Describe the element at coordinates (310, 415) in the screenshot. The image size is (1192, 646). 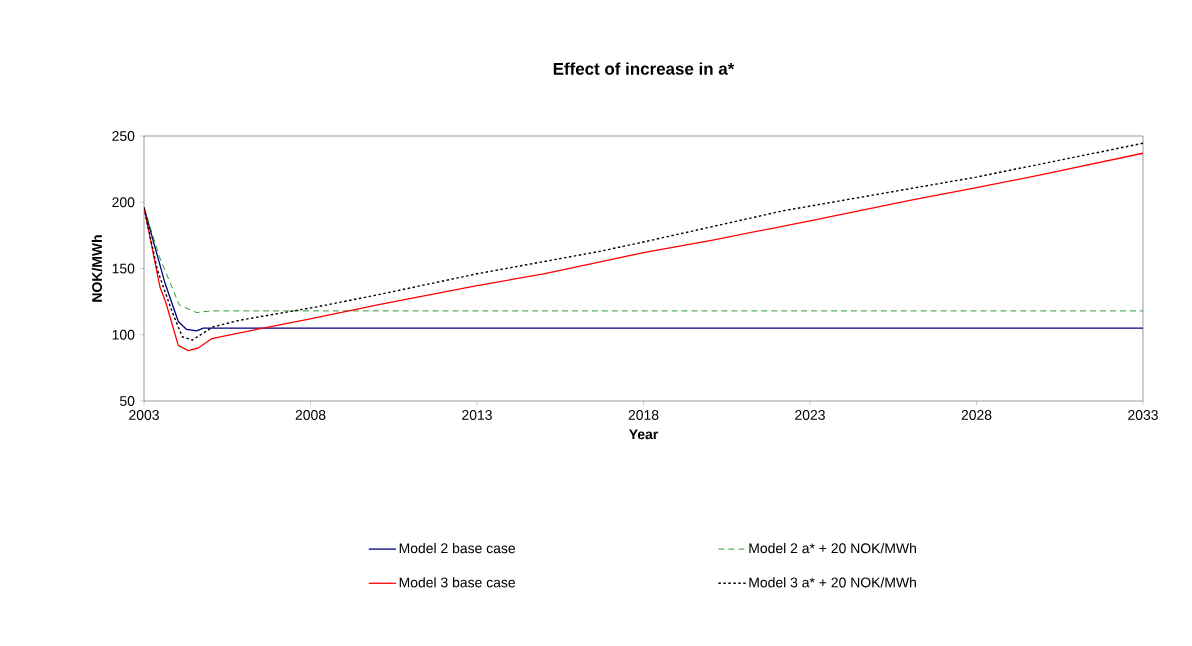
I see `x-tick-label: 2008` at that location.